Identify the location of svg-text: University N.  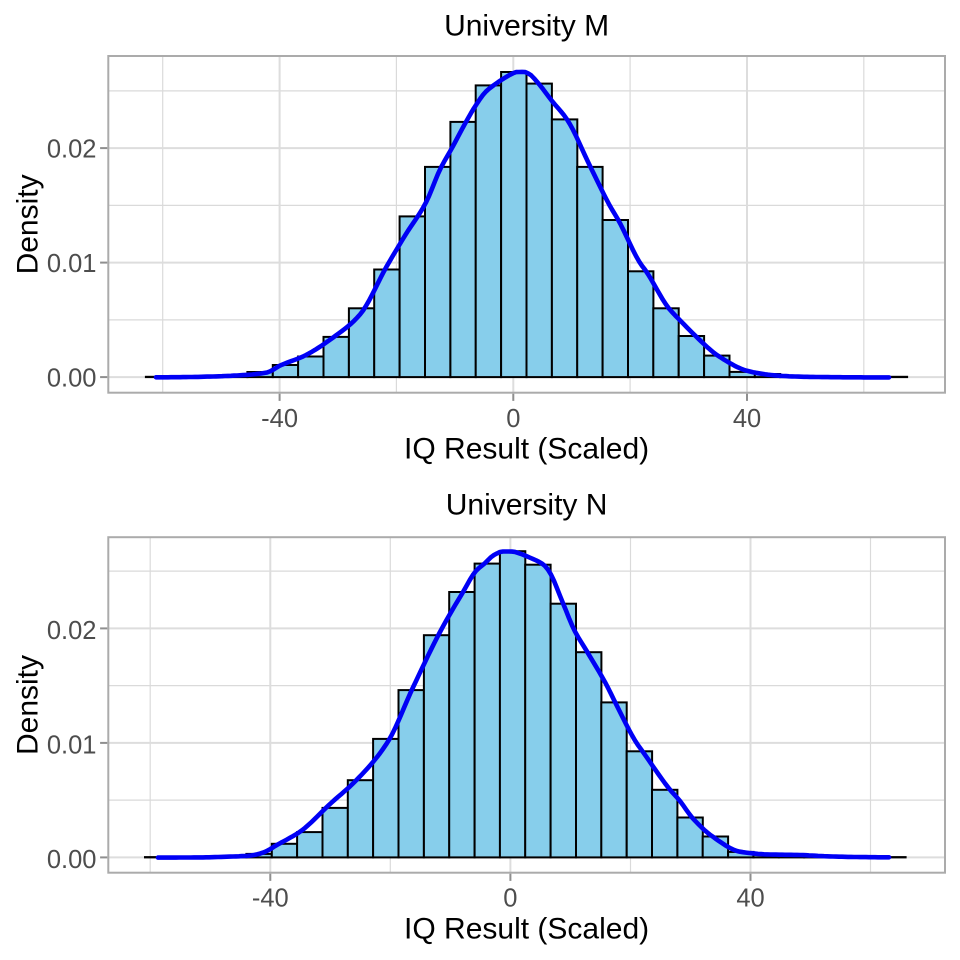
(527, 504).